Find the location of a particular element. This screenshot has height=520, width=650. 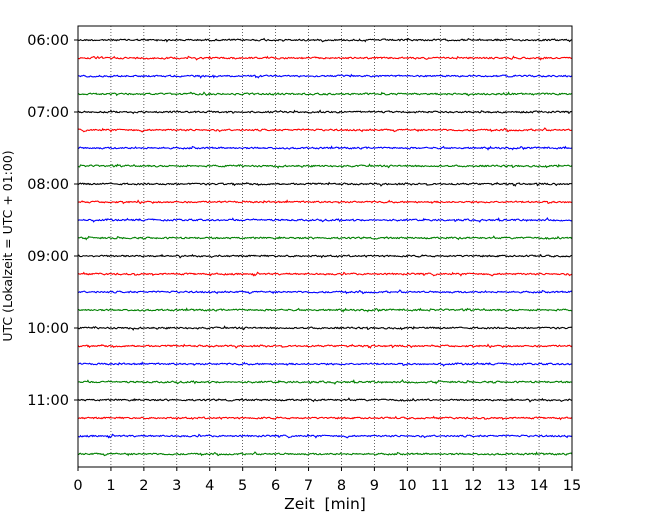

x-tick-label: 11 is located at coordinates (440, 486).